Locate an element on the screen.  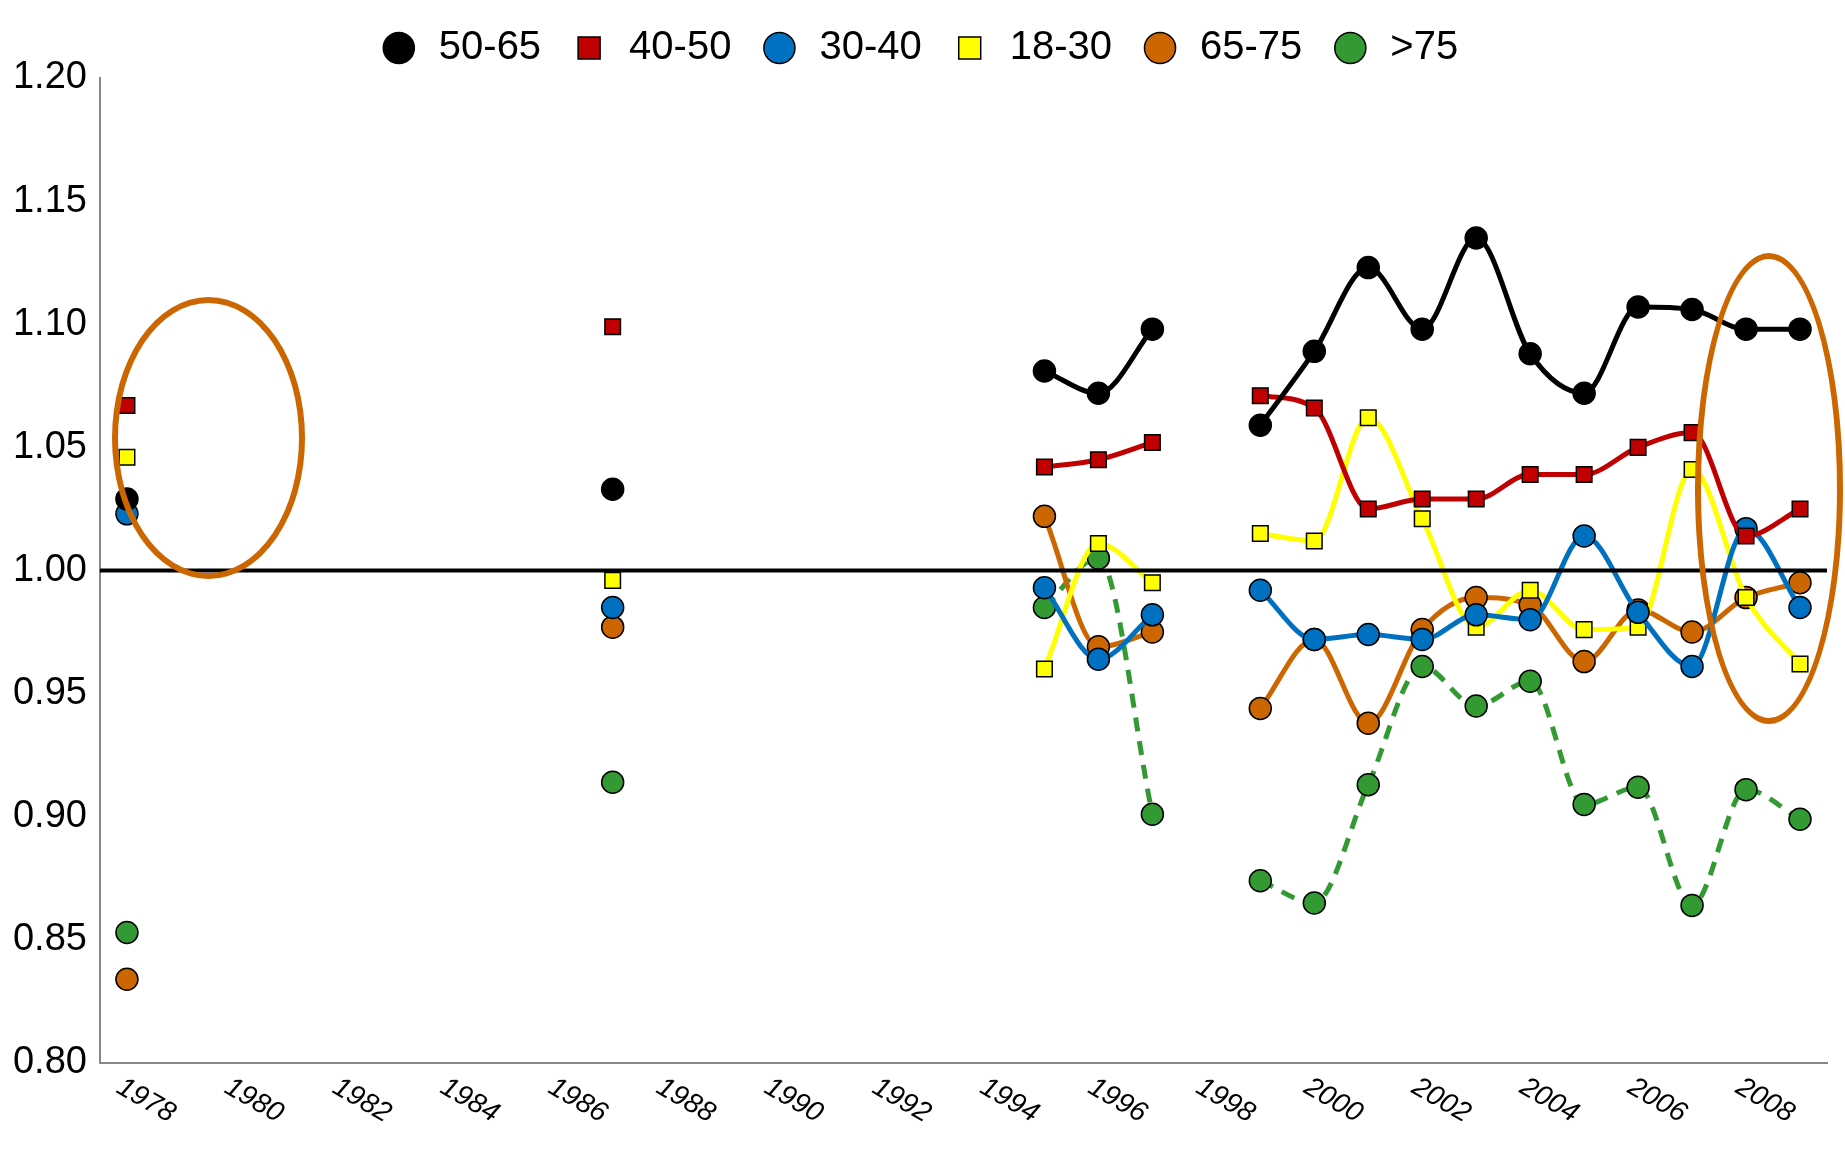
y-tick-label: 0.95 is located at coordinates (49, 691).